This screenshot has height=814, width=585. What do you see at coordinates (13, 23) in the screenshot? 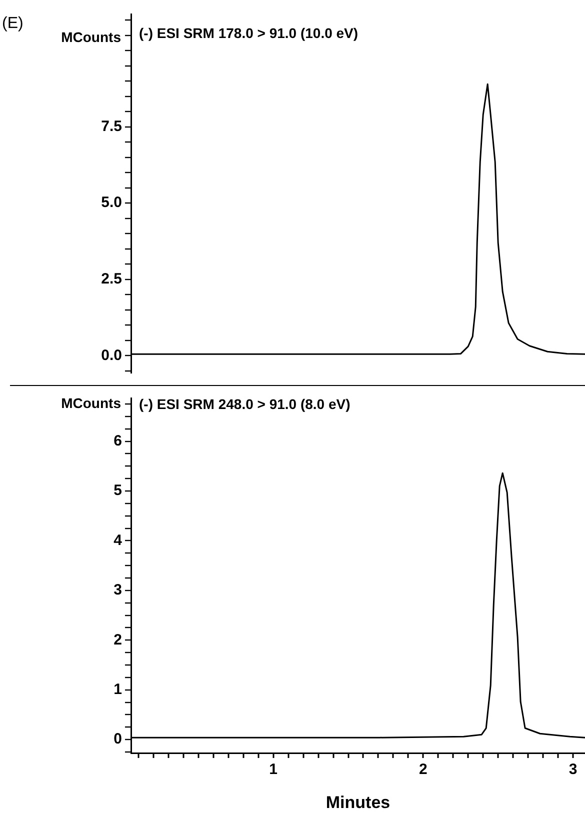
I see `text: (E)` at bounding box center [13, 23].